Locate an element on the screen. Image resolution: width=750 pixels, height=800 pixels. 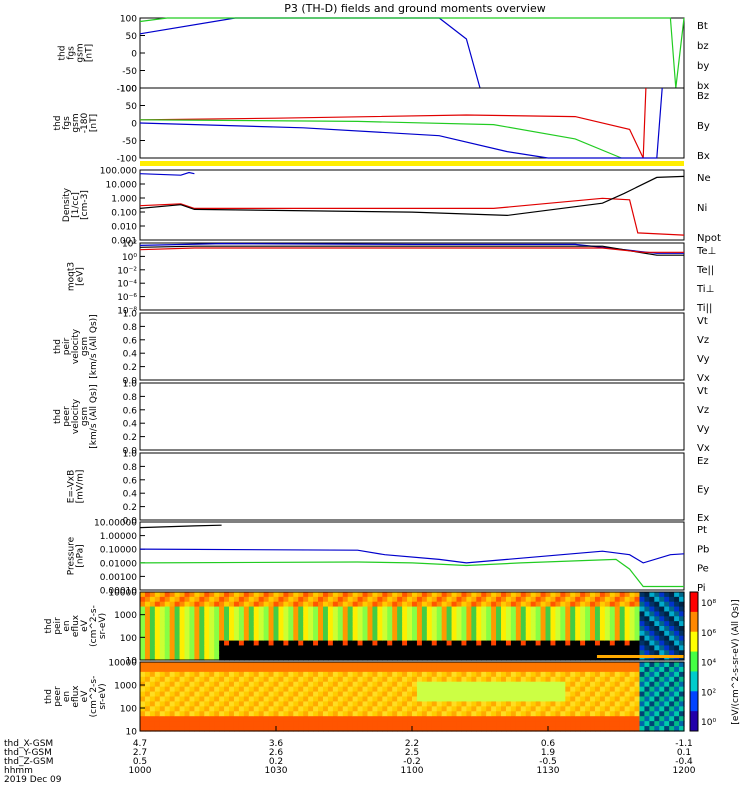
xaxis-value: 0.1 is located at coordinates (684, 753).